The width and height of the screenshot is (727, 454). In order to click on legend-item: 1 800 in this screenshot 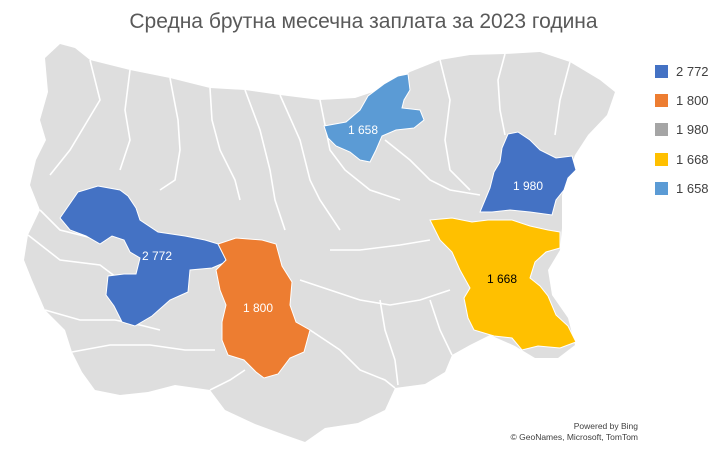, I will do `click(682, 100)`.